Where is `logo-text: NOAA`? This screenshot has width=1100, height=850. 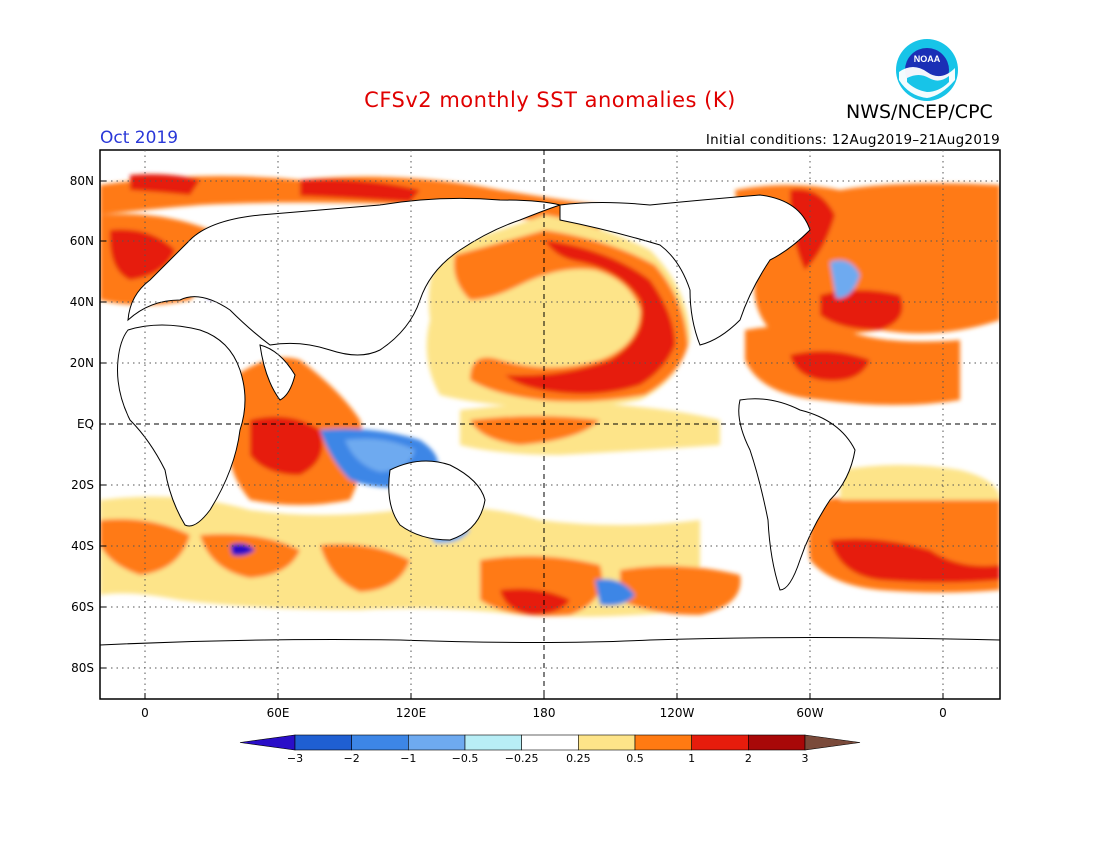 logo-text: NOAA is located at coordinates (927, 59).